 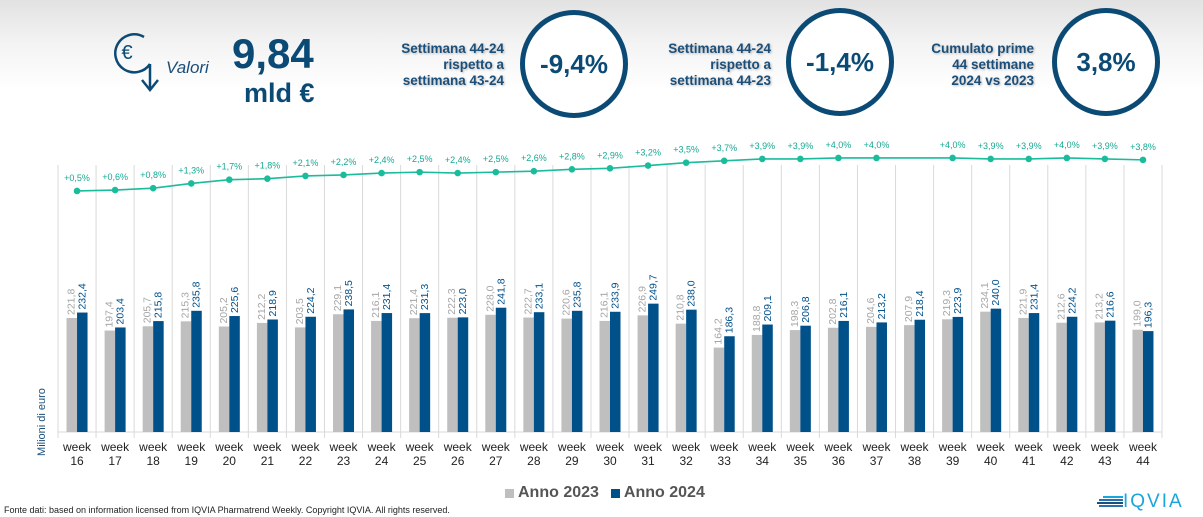 What do you see at coordinates (453, 80) in the screenshot?
I see `kpi-label-line: settimana 43-24` at bounding box center [453, 80].